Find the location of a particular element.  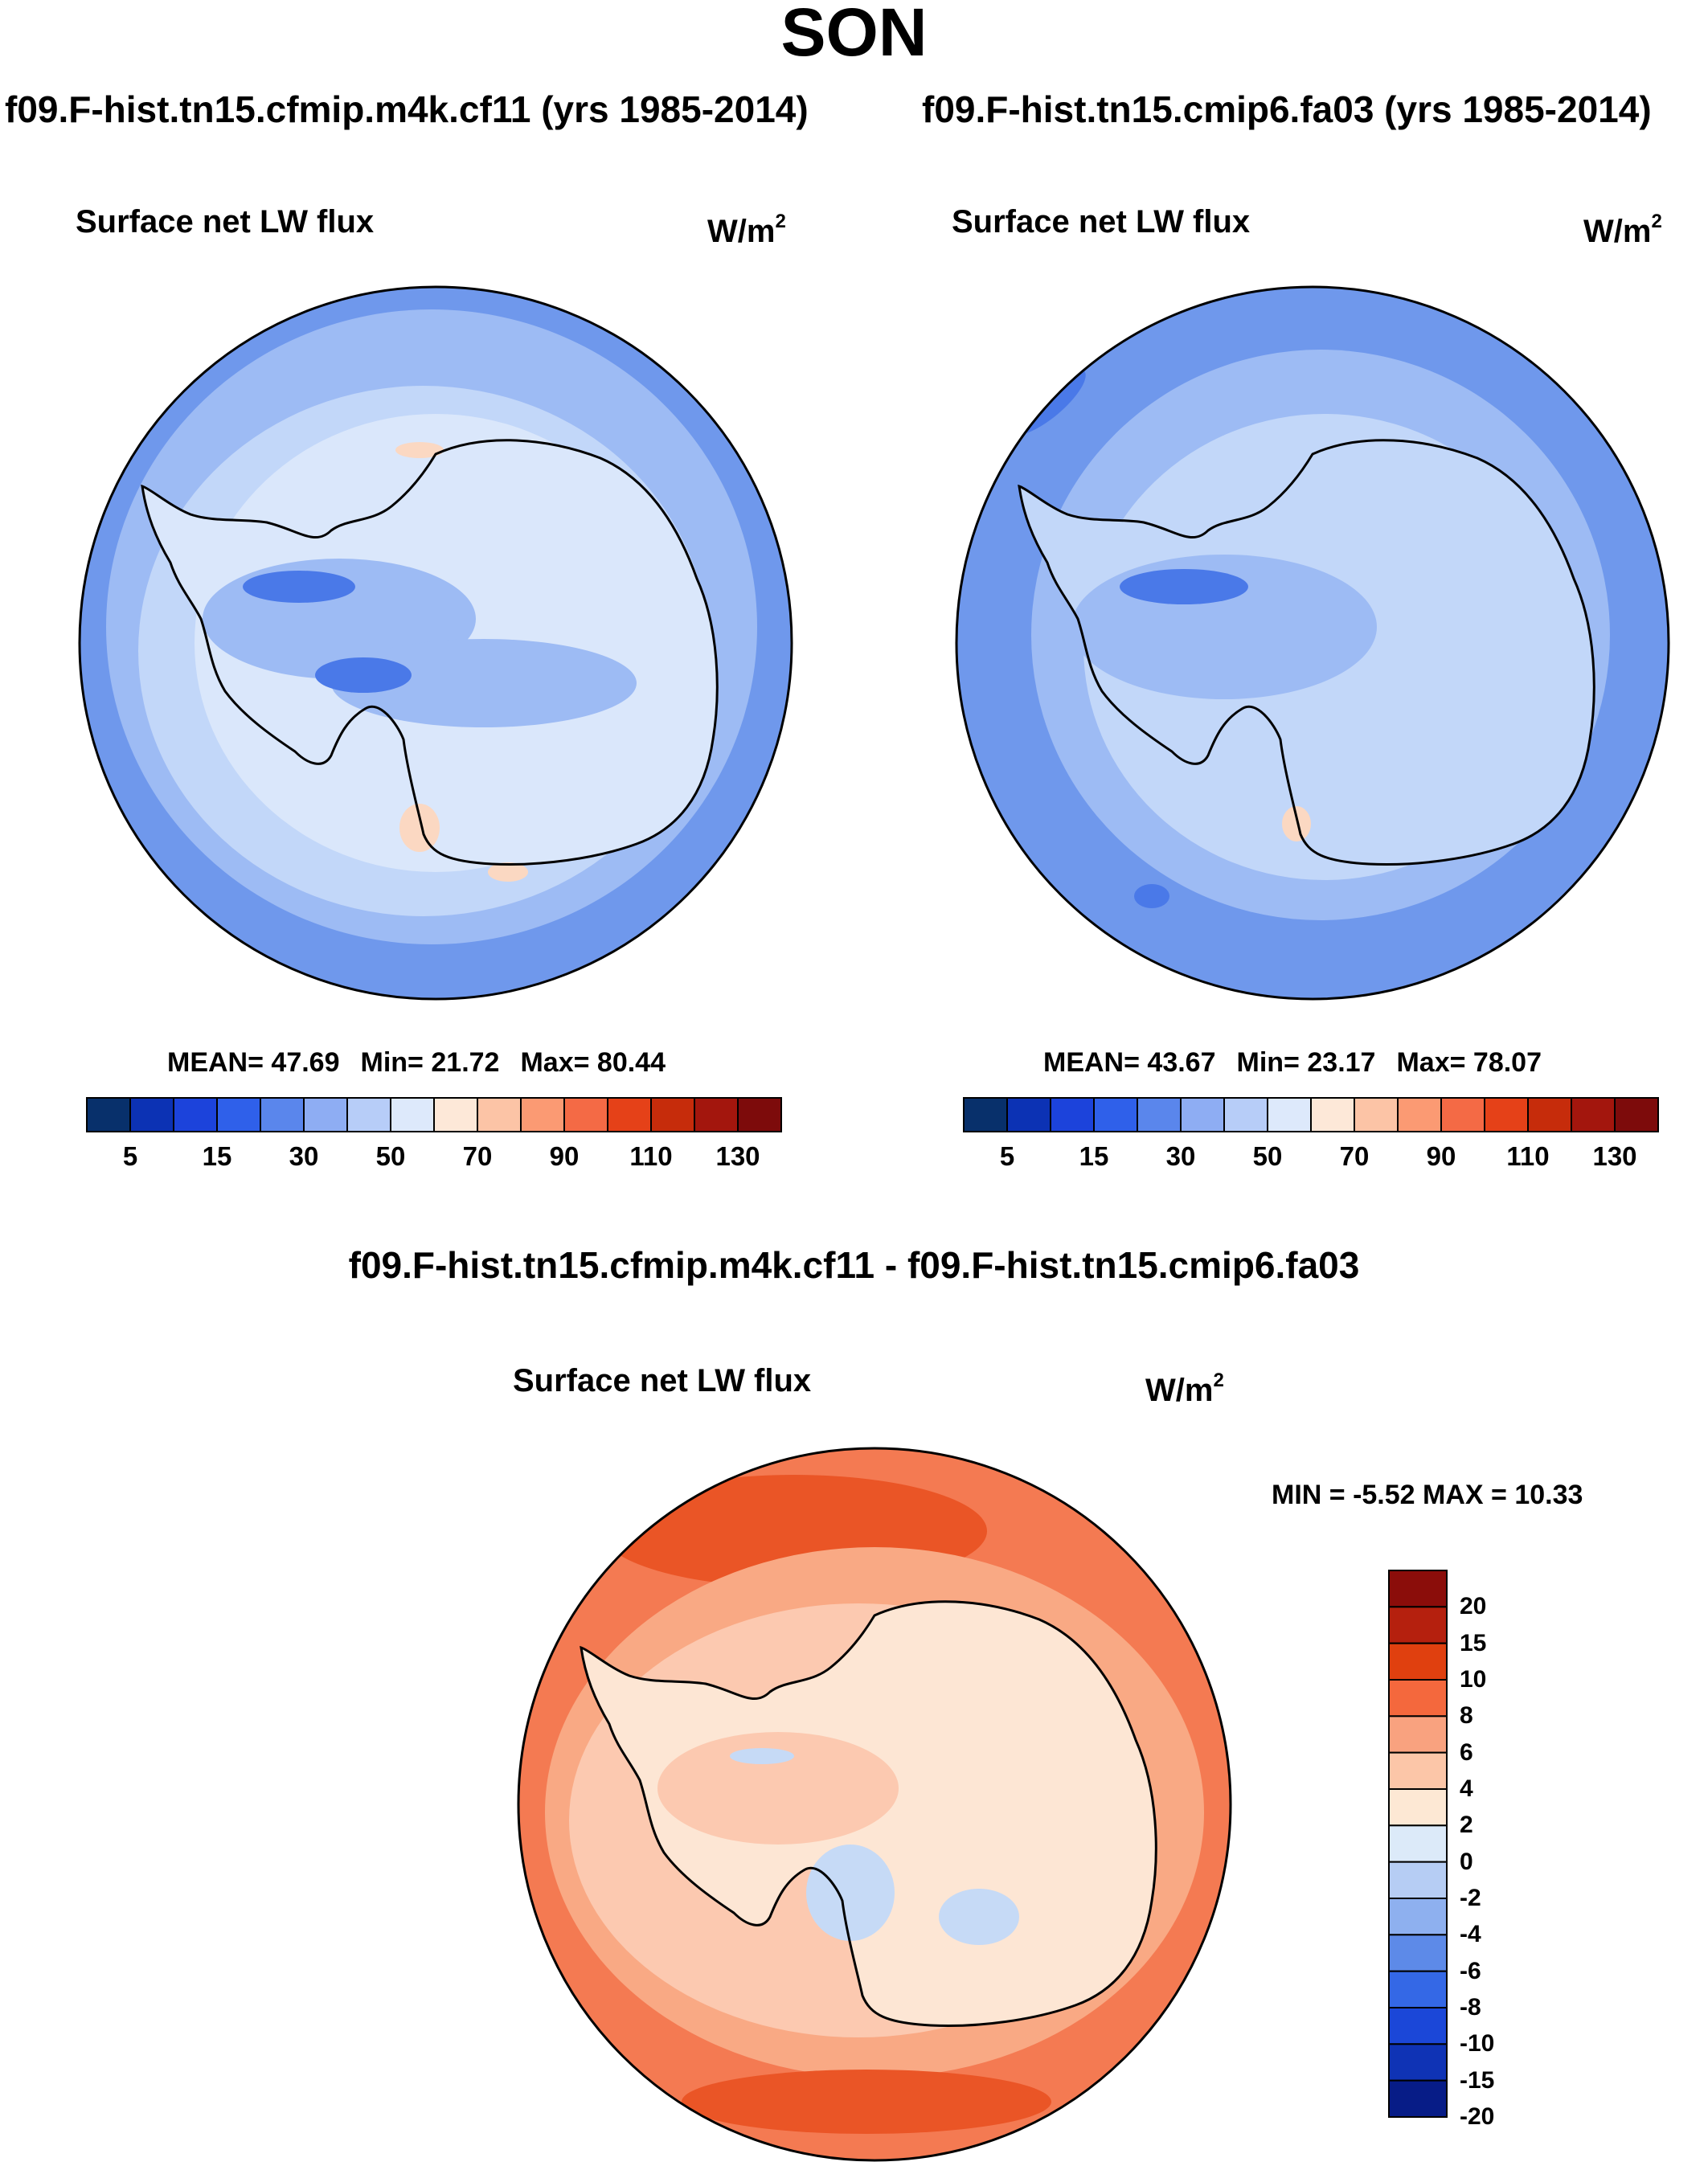

diff-light-patch is located at coordinates (778, 1788).